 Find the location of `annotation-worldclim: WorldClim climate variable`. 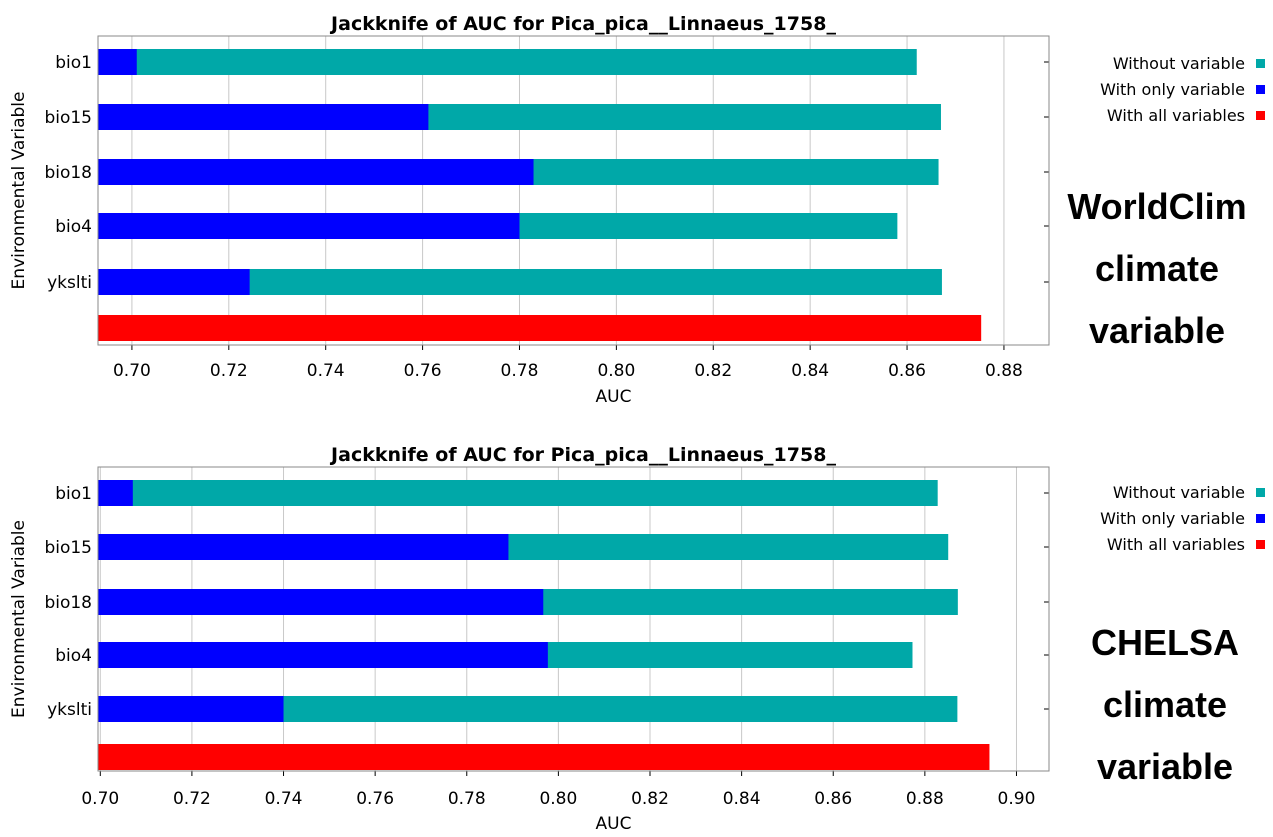

annotation-worldclim: WorldClim climate variable is located at coordinates (1157, 269).